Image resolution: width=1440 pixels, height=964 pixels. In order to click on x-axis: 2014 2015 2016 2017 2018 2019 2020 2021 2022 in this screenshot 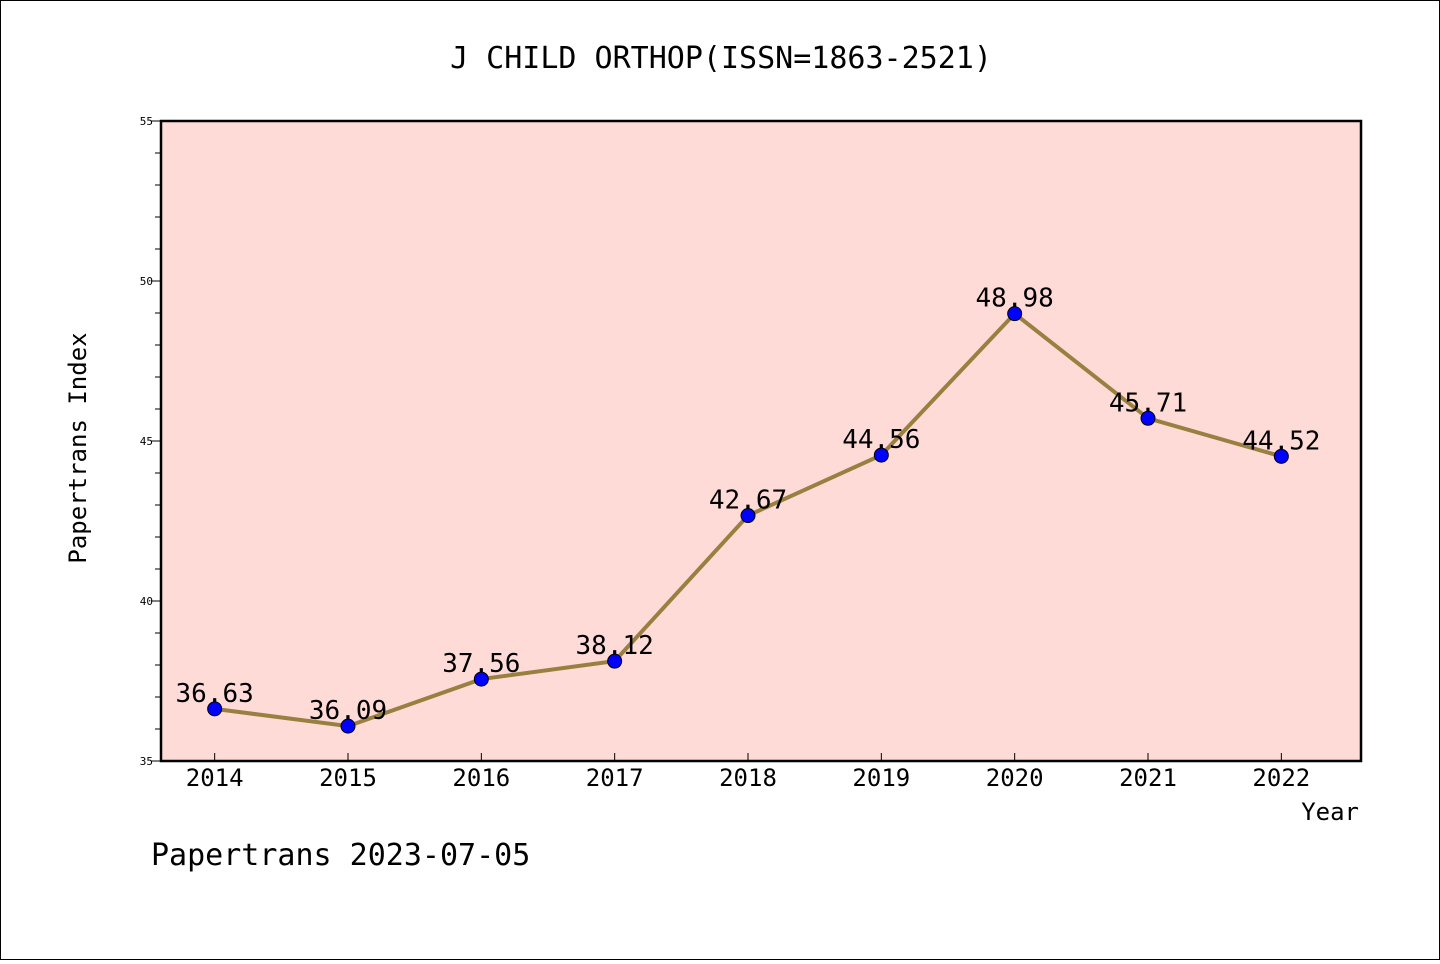, I will do `click(748, 772)`.